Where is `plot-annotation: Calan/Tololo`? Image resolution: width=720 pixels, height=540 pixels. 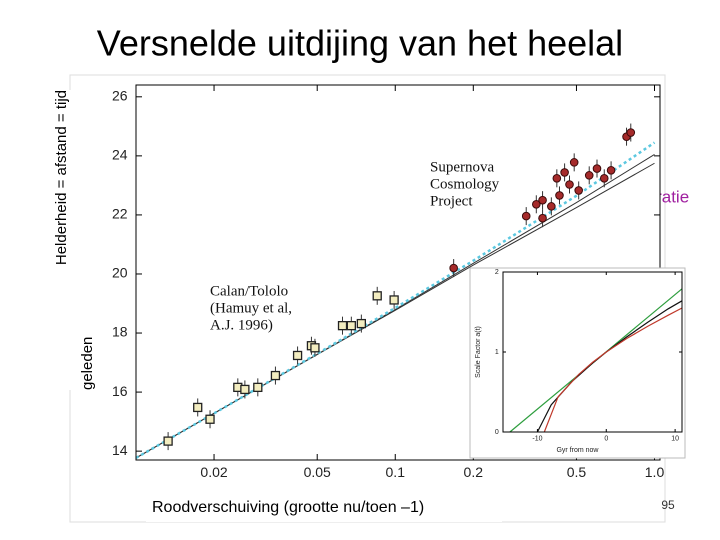
plot-annotation: Calan/Tololo is located at coordinates (249, 291).